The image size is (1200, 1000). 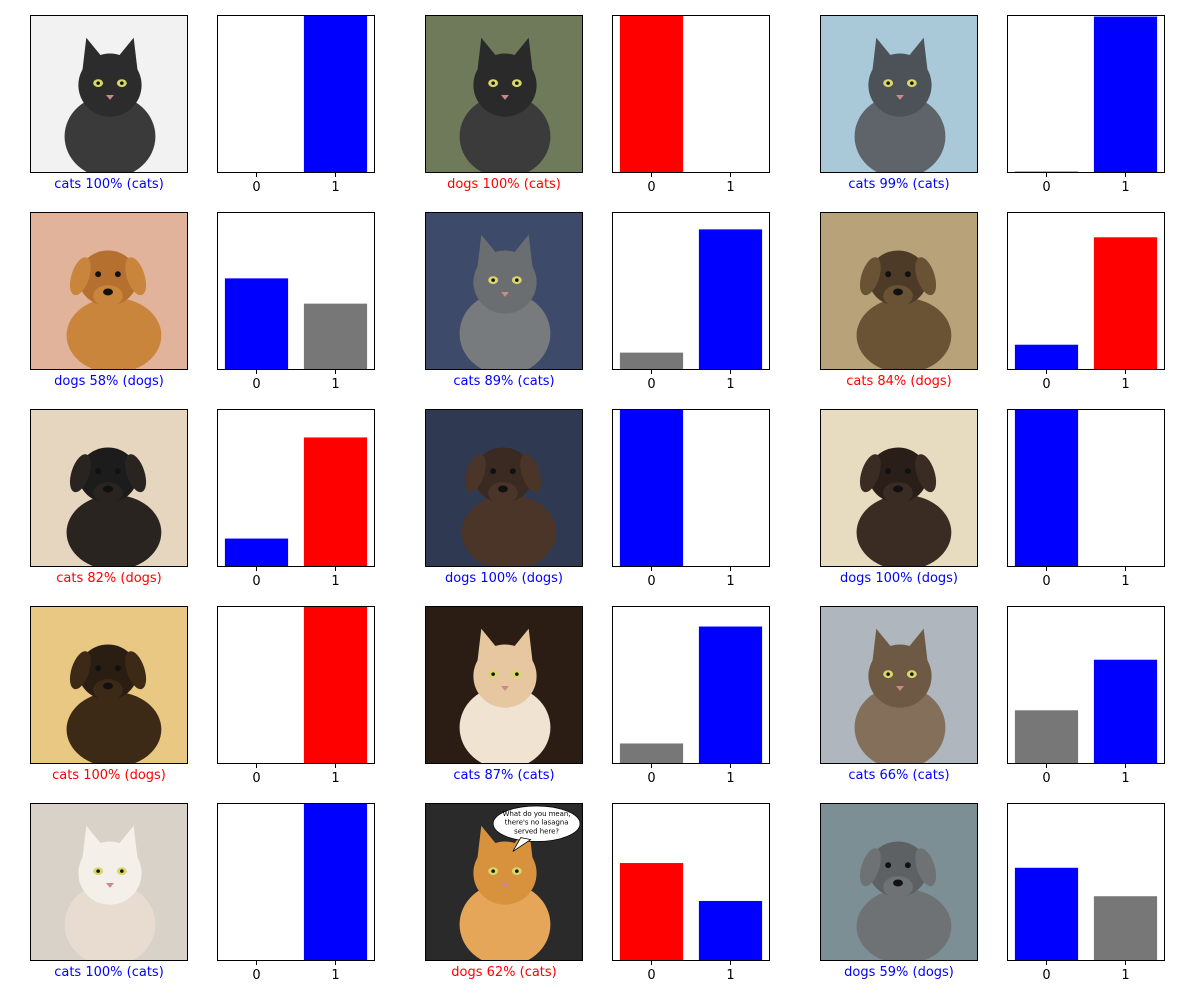 What do you see at coordinates (899, 775) in the screenshot?
I see `prediction-caption: cats 66% (cats)` at bounding box center [899, 775].